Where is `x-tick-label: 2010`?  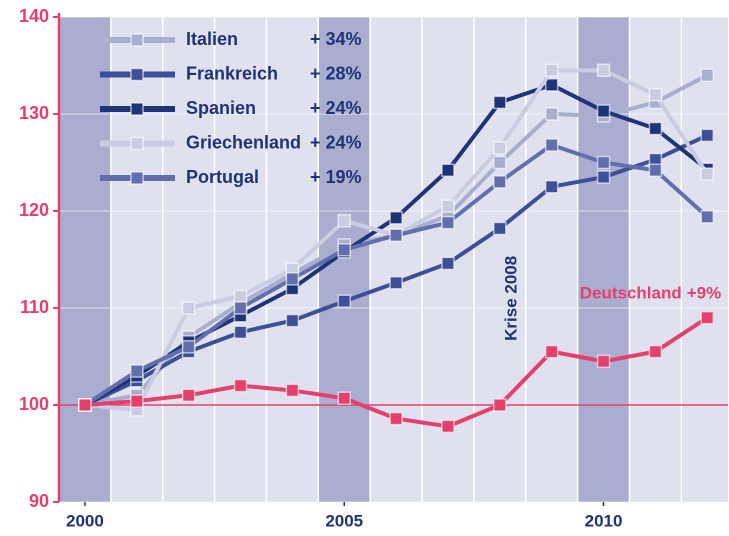
x-tick-label: 2010 is located at coordinates (604, 520).